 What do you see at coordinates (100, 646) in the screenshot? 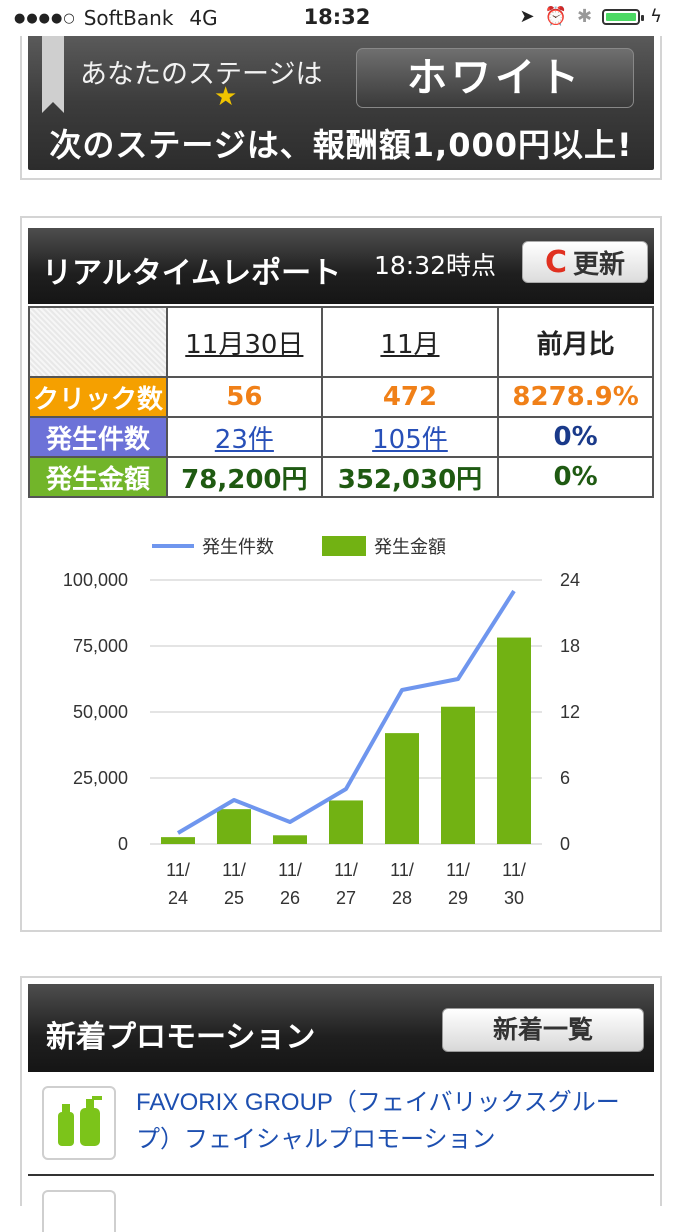
I see `y-left-tick-label: 75,000` at bounding box center [100, 646].